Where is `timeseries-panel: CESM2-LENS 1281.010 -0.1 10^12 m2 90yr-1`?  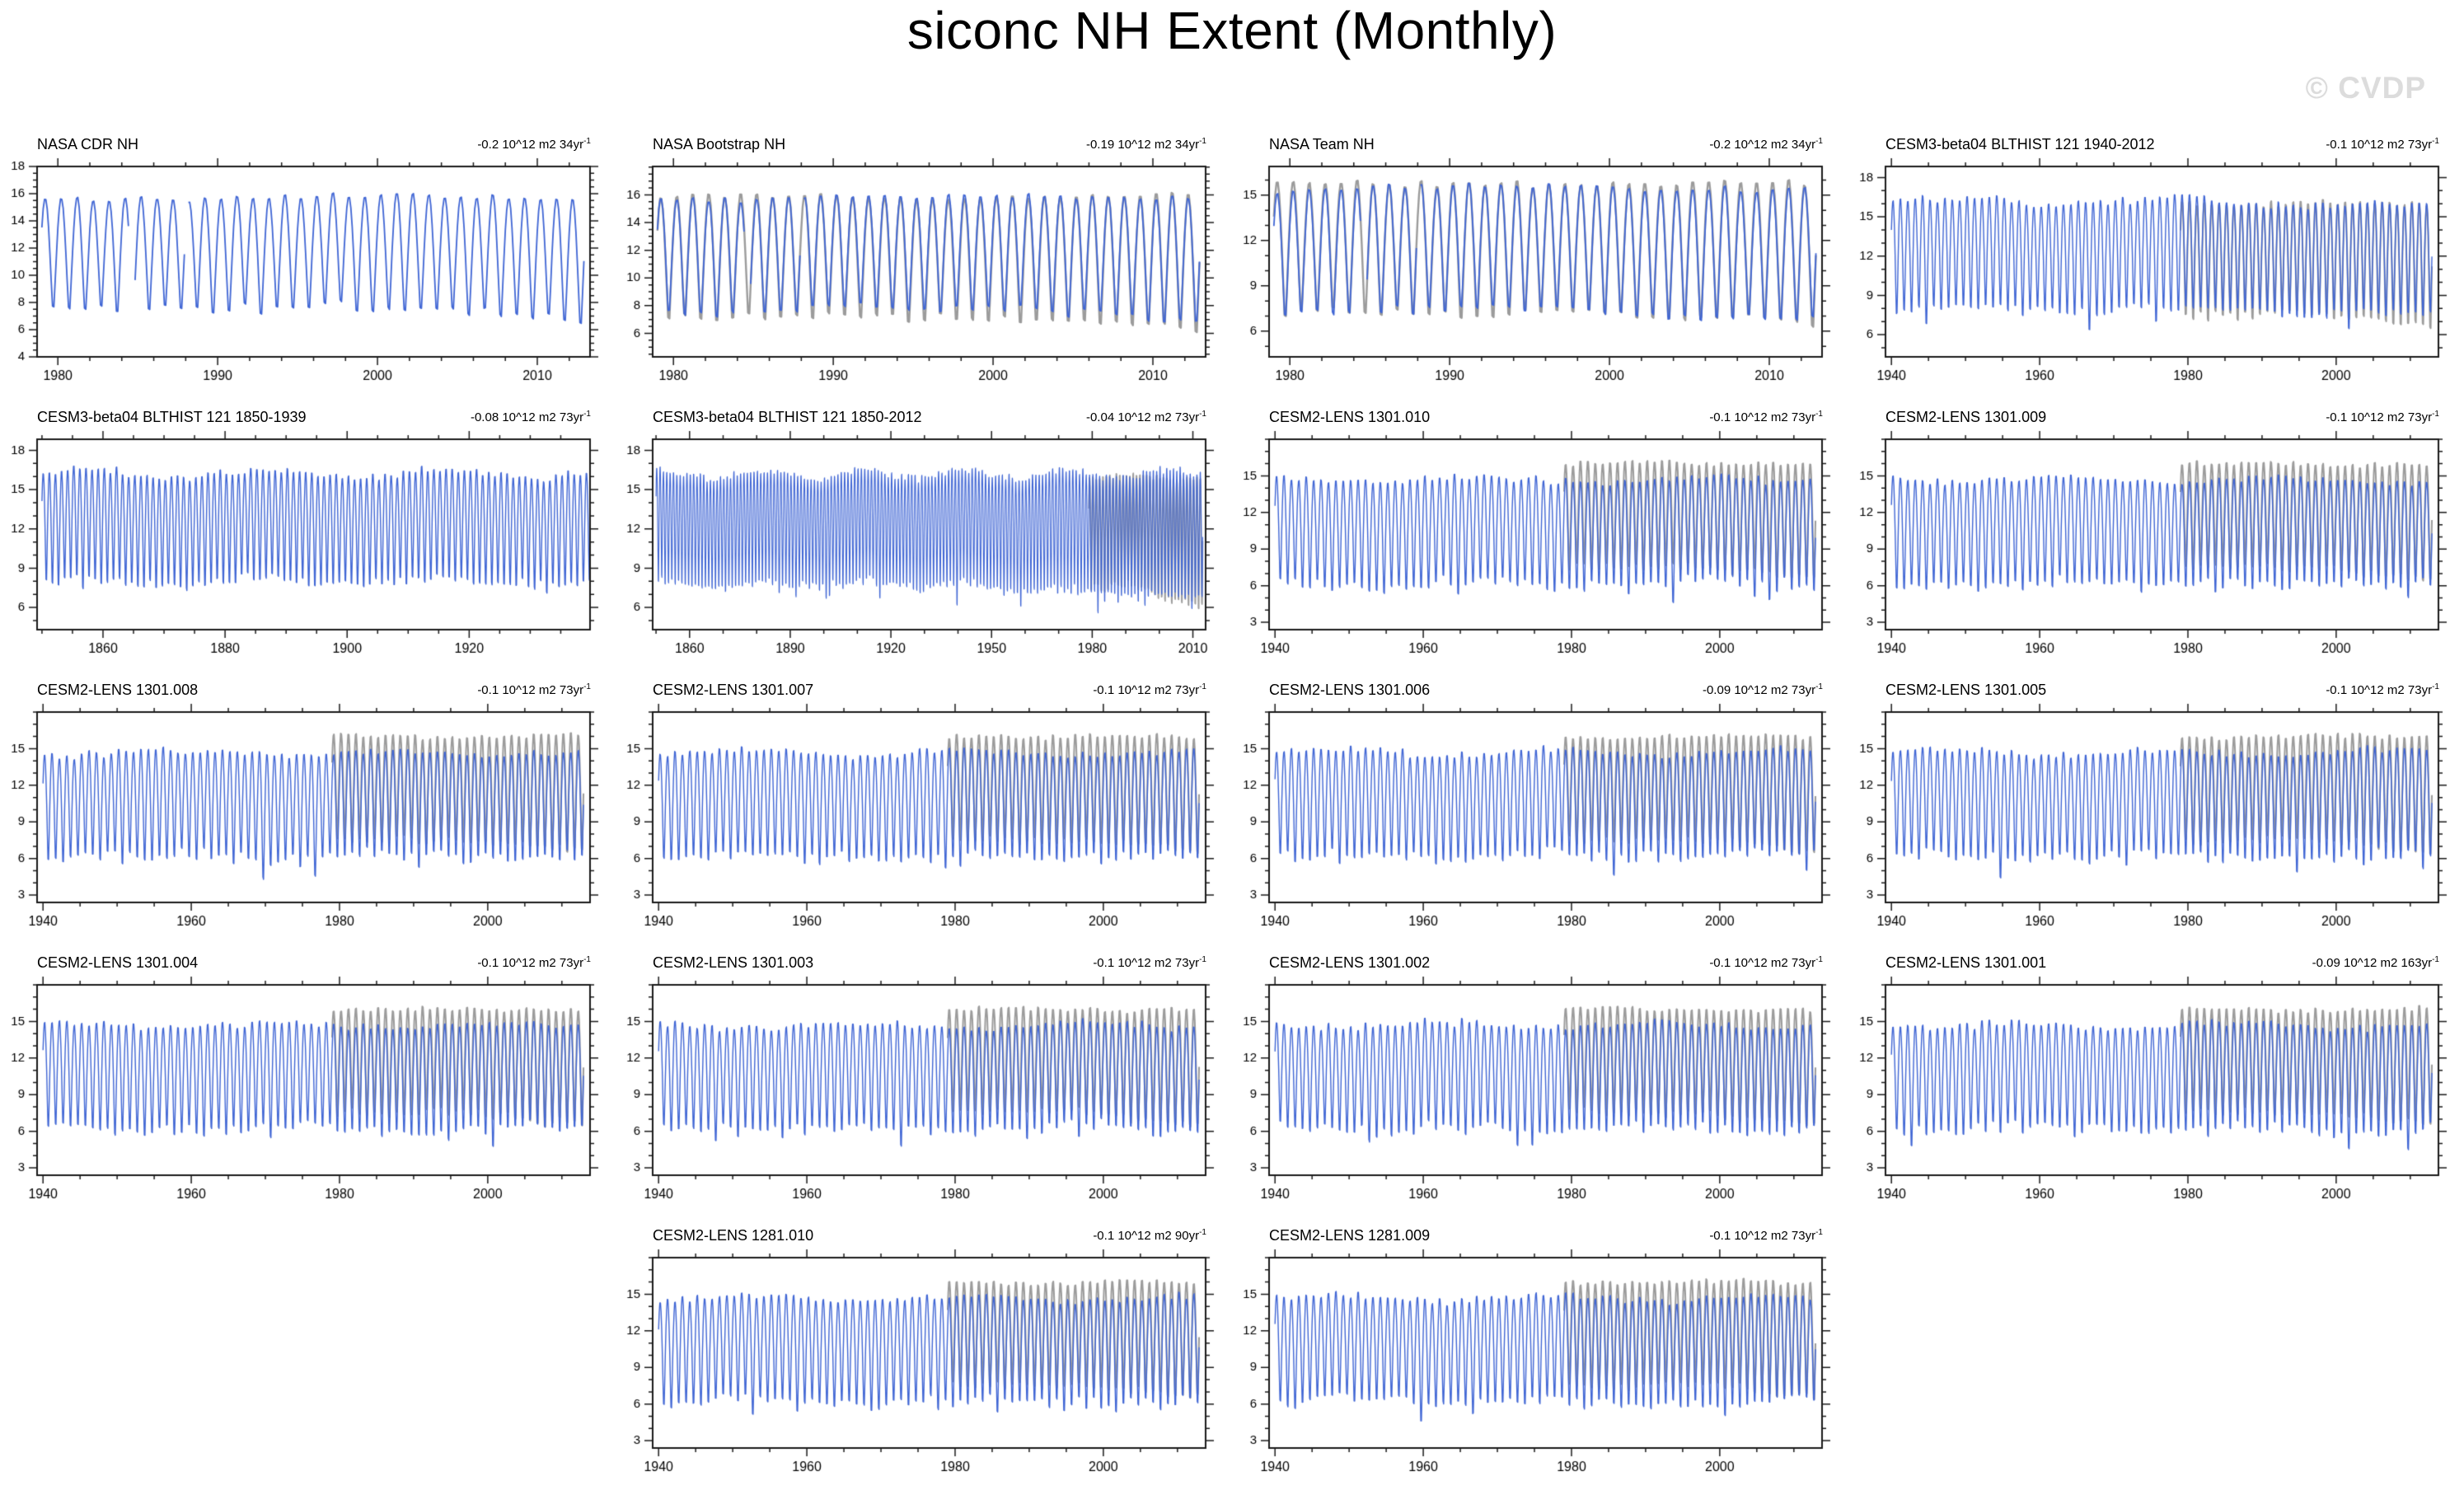
timeseries-panel: CESM2-LENS 1281.010 -0.1 10^12 m2 90yr-1 is located at coordinates (924, 1351).